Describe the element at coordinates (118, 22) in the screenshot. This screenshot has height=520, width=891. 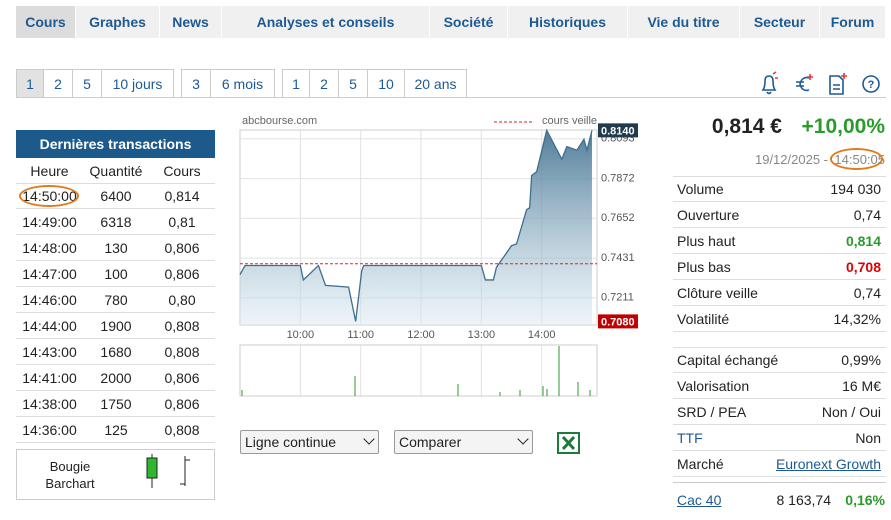
I see `nav-tab: Graphes` at that location.